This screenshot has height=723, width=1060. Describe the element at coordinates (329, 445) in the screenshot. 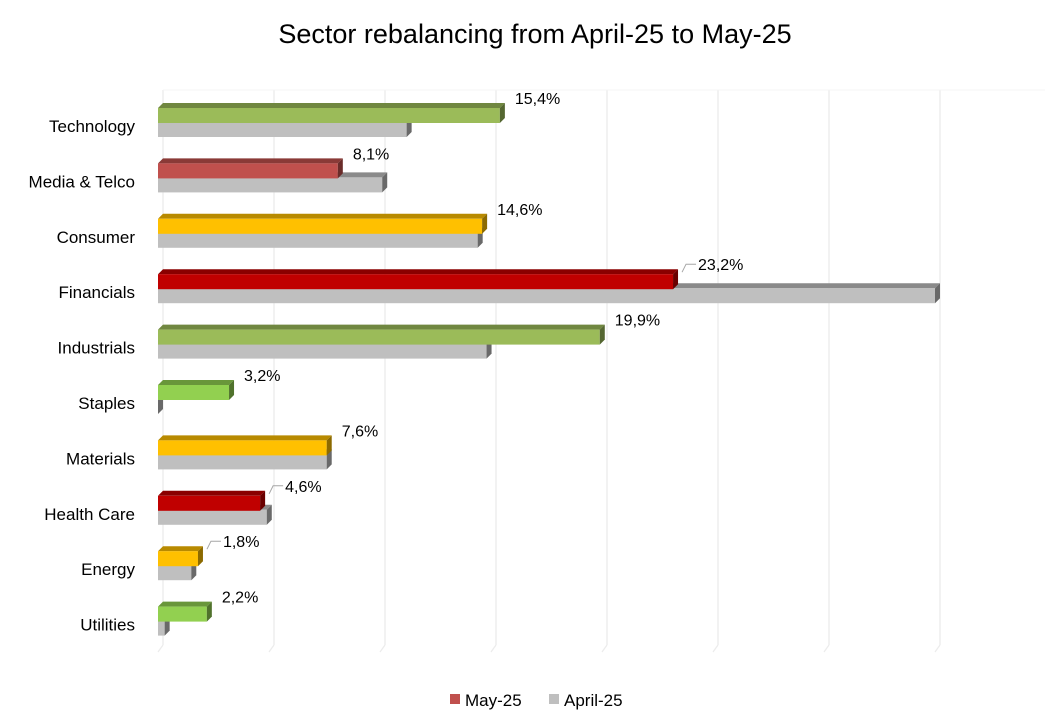

I see `bar-may-6-side` at that location.